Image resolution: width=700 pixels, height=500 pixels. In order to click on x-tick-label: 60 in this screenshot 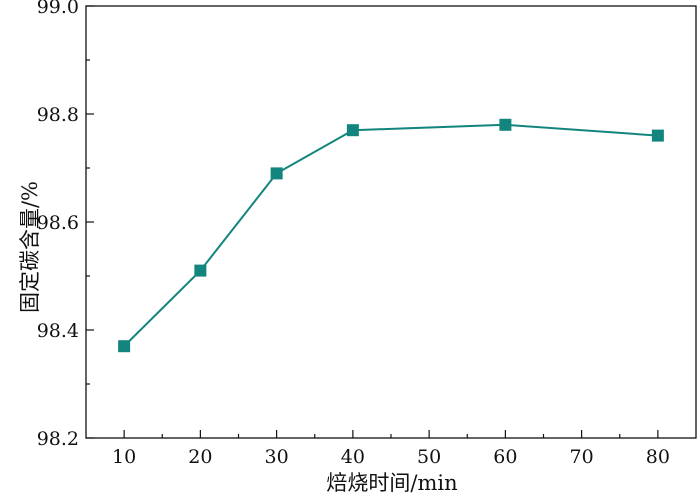, I will do `click(505, 457)`.